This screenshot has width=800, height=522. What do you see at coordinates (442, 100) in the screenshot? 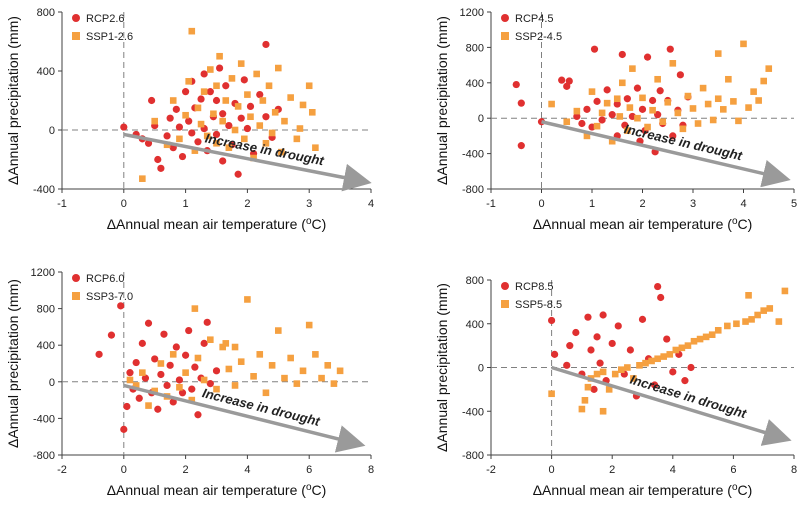
I see `y-axis-title: ΔAnnual precipitation (mm)` at bounding box center [442, 100].